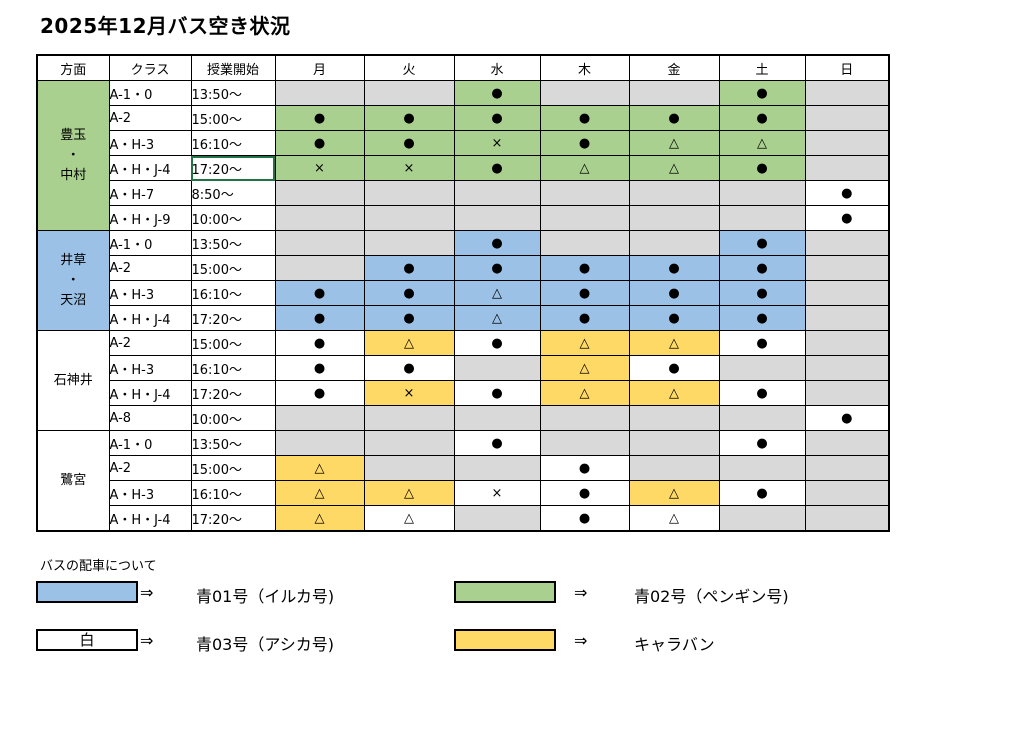  What do you see at coordinates (73, 380) in the screenshot?
I see `area-cell: 石神井` at bounding box center [73, 380].